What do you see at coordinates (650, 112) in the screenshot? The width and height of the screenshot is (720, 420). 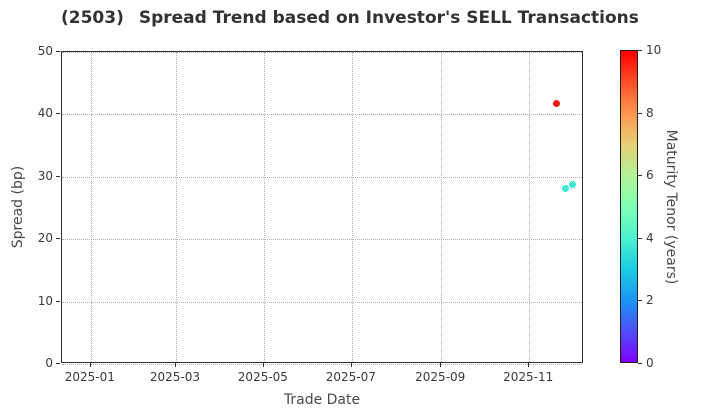 I see `colorbar-tick-label: 8` at bounding box center [650, 112].